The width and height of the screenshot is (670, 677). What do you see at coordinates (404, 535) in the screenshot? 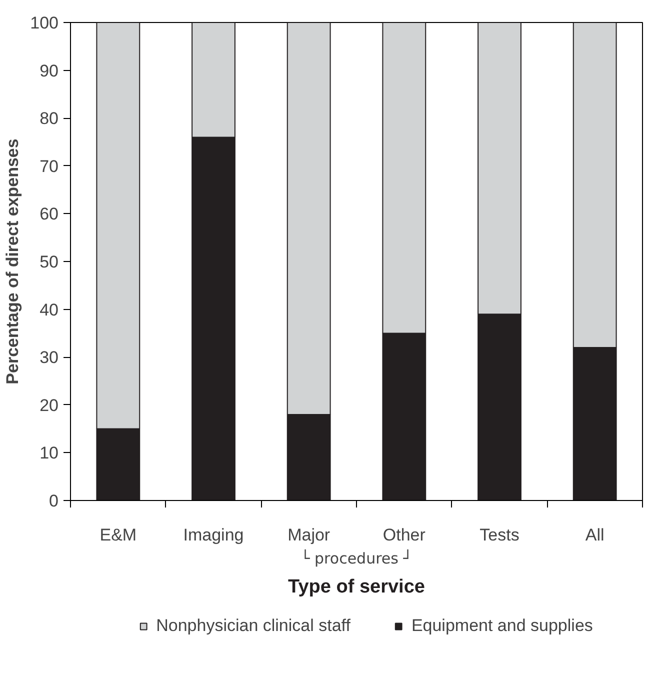
I see `x-tick-label: Other` at bounding box center [404, 535].